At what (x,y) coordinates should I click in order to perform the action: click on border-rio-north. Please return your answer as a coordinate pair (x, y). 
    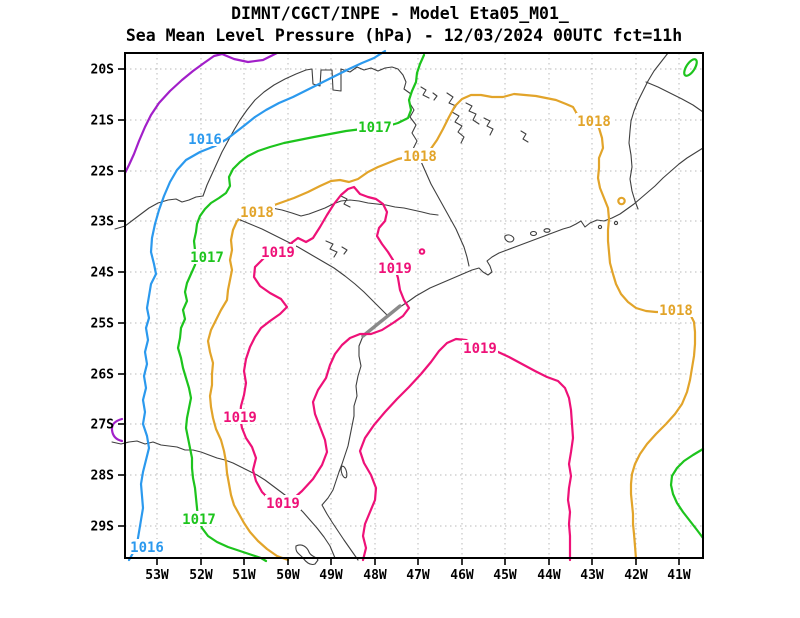
    Looking at the image, I should click on (648, 131).